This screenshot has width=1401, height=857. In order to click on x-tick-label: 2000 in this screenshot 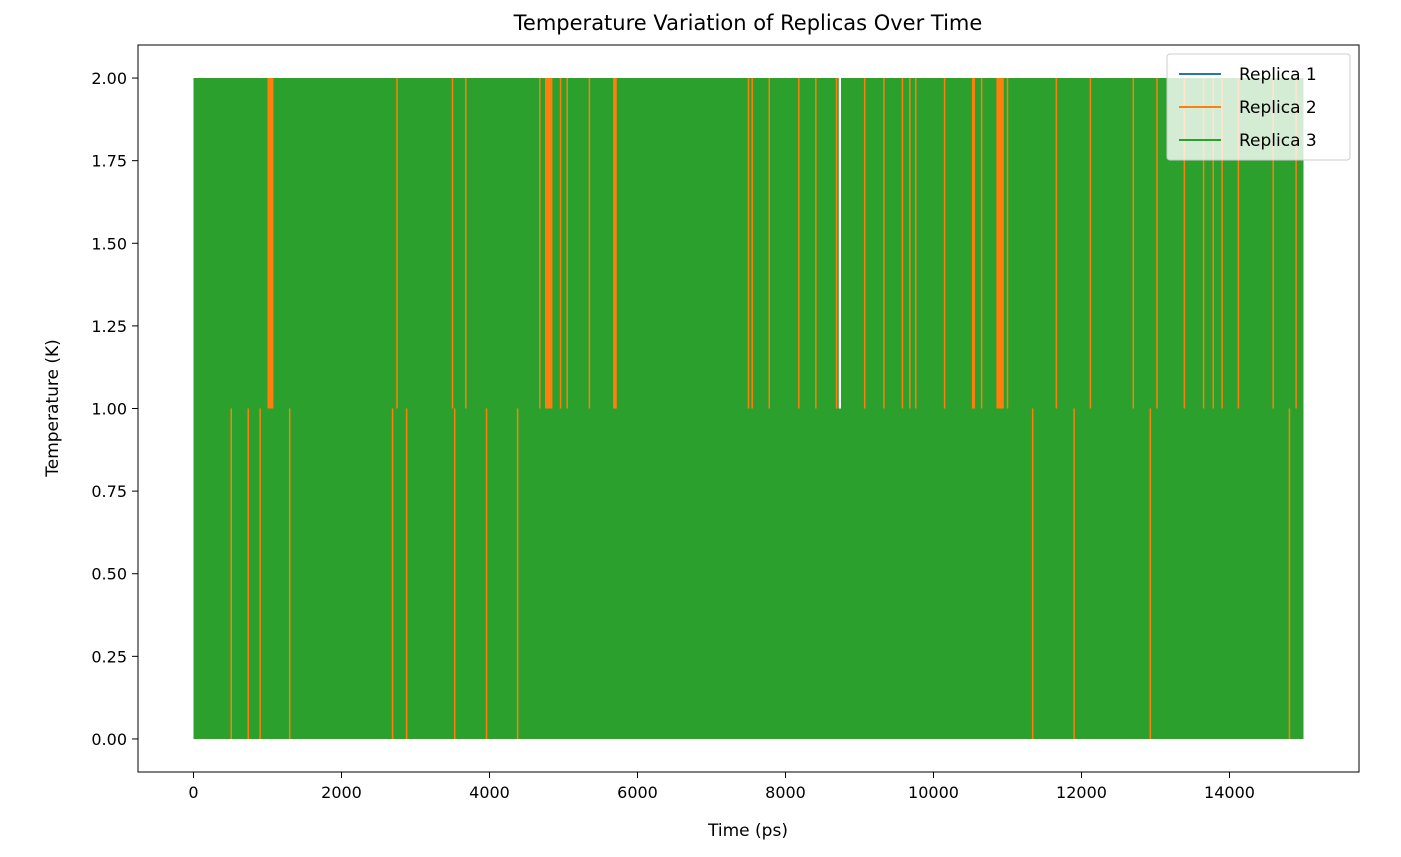, I will do `click(341, 792)`.